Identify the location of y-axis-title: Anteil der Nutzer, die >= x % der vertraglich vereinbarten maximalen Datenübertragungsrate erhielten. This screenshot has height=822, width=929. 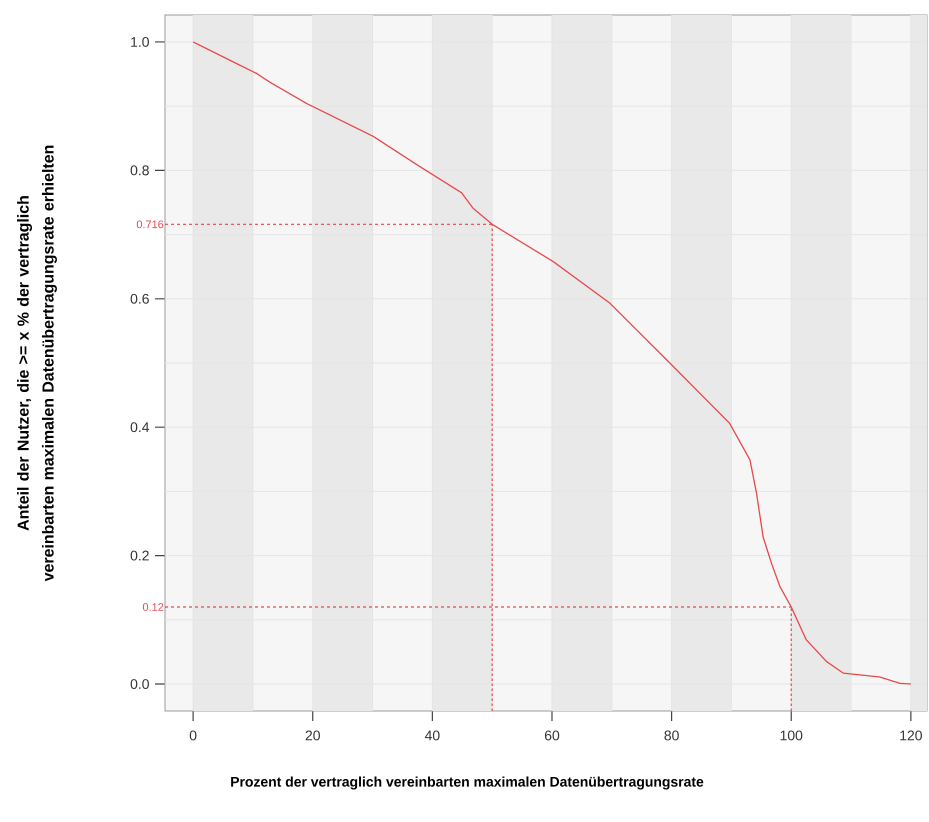
(37, 364).